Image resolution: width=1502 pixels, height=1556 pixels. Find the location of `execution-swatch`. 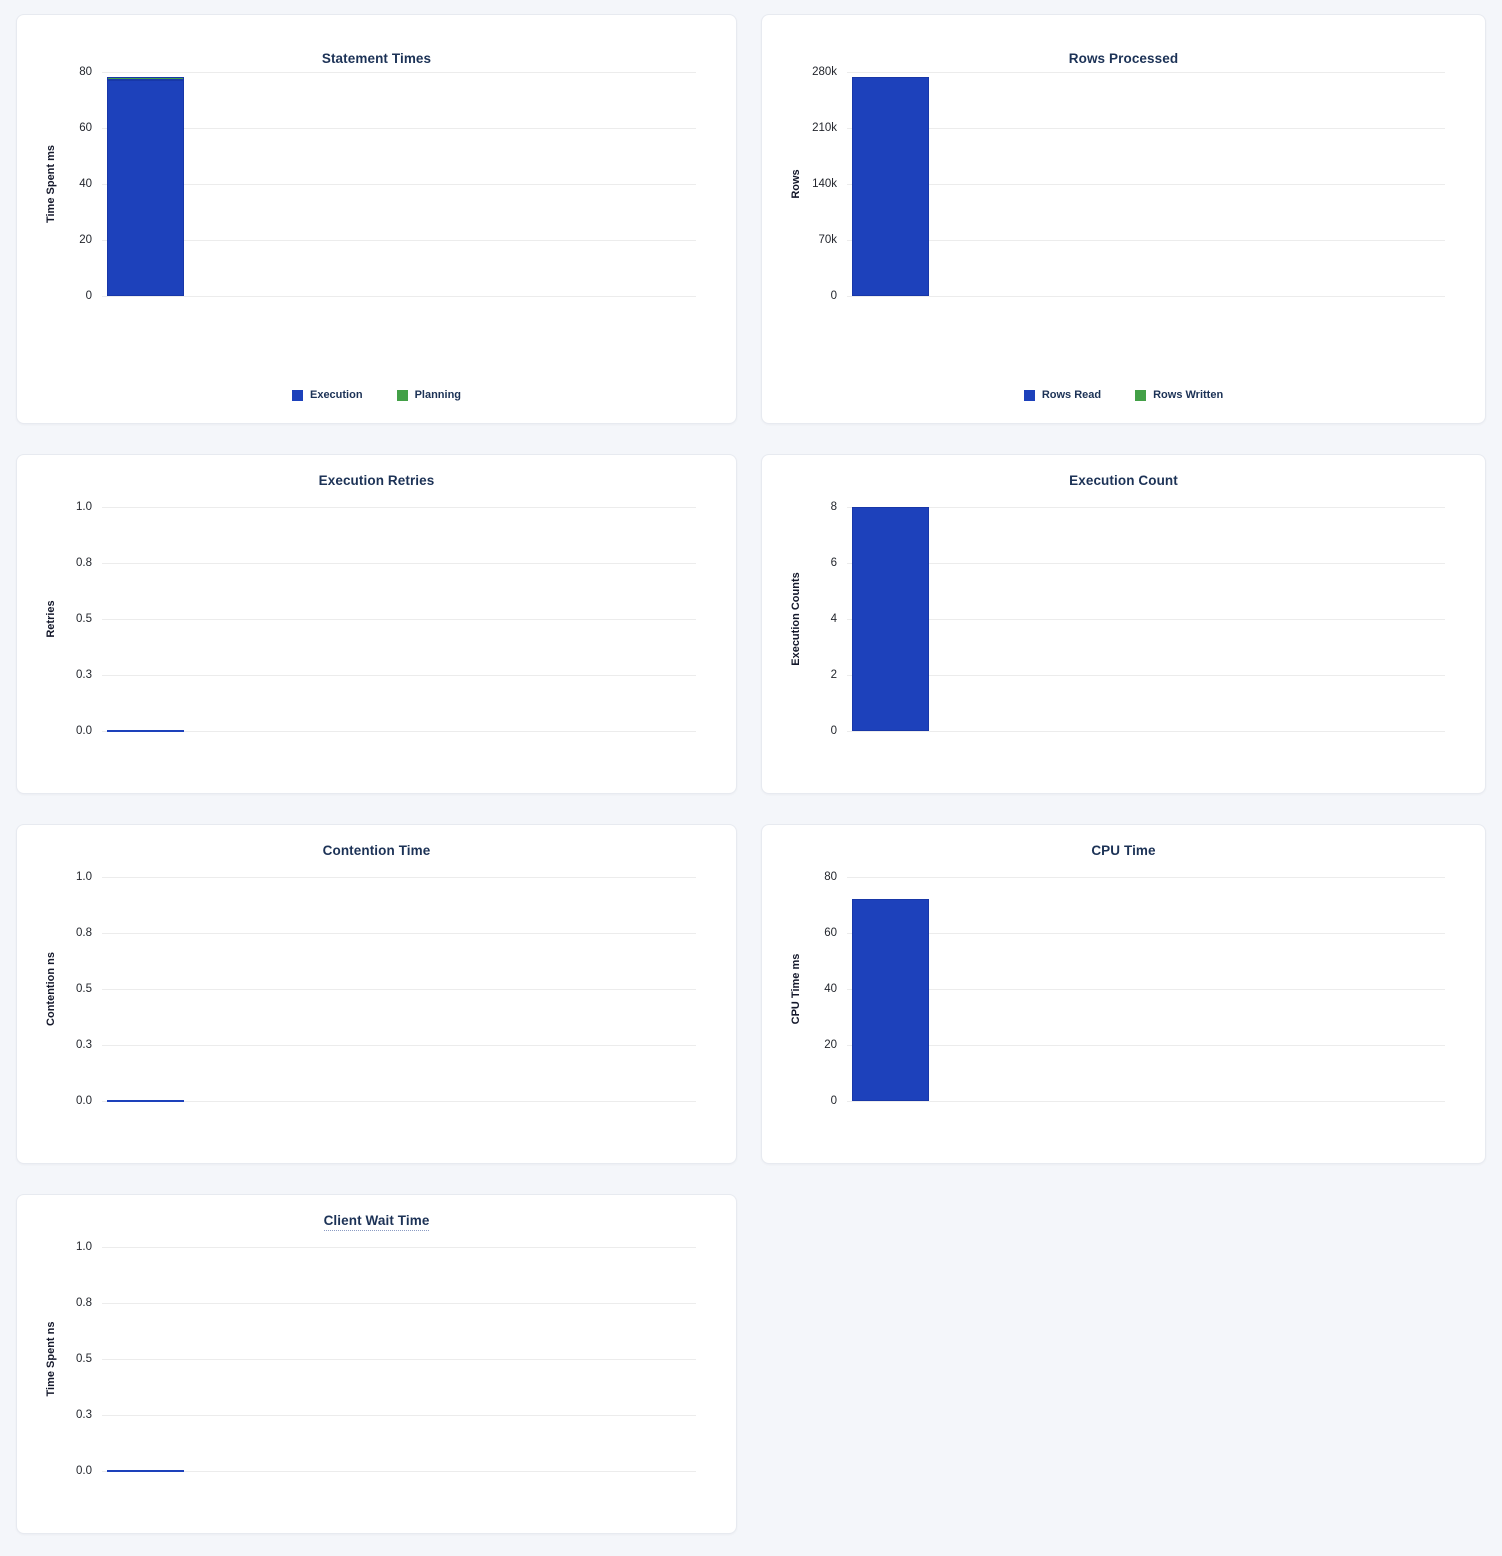

execution-swatch is located at coordinates (297, 395).